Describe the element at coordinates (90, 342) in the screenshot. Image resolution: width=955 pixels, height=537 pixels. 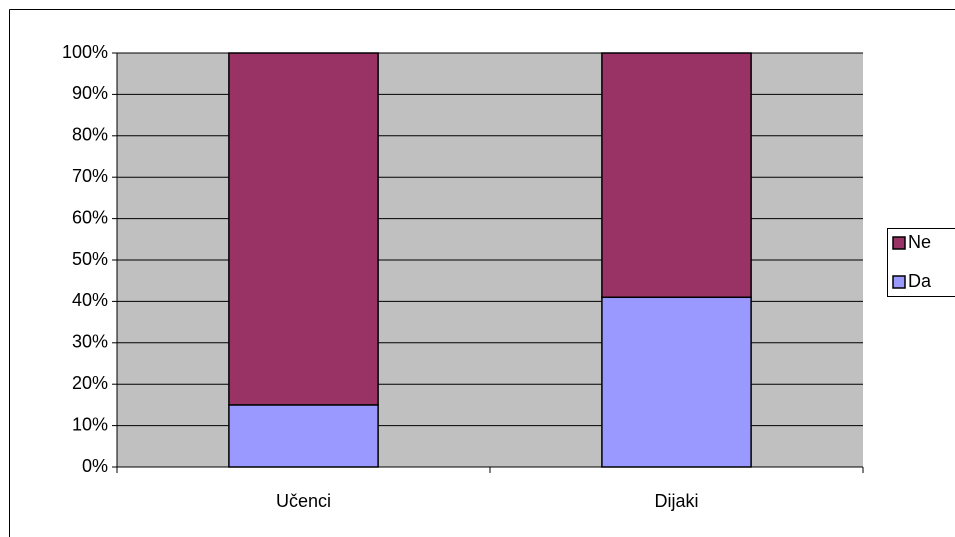
I see `y-tick-label: 30%` at that location.